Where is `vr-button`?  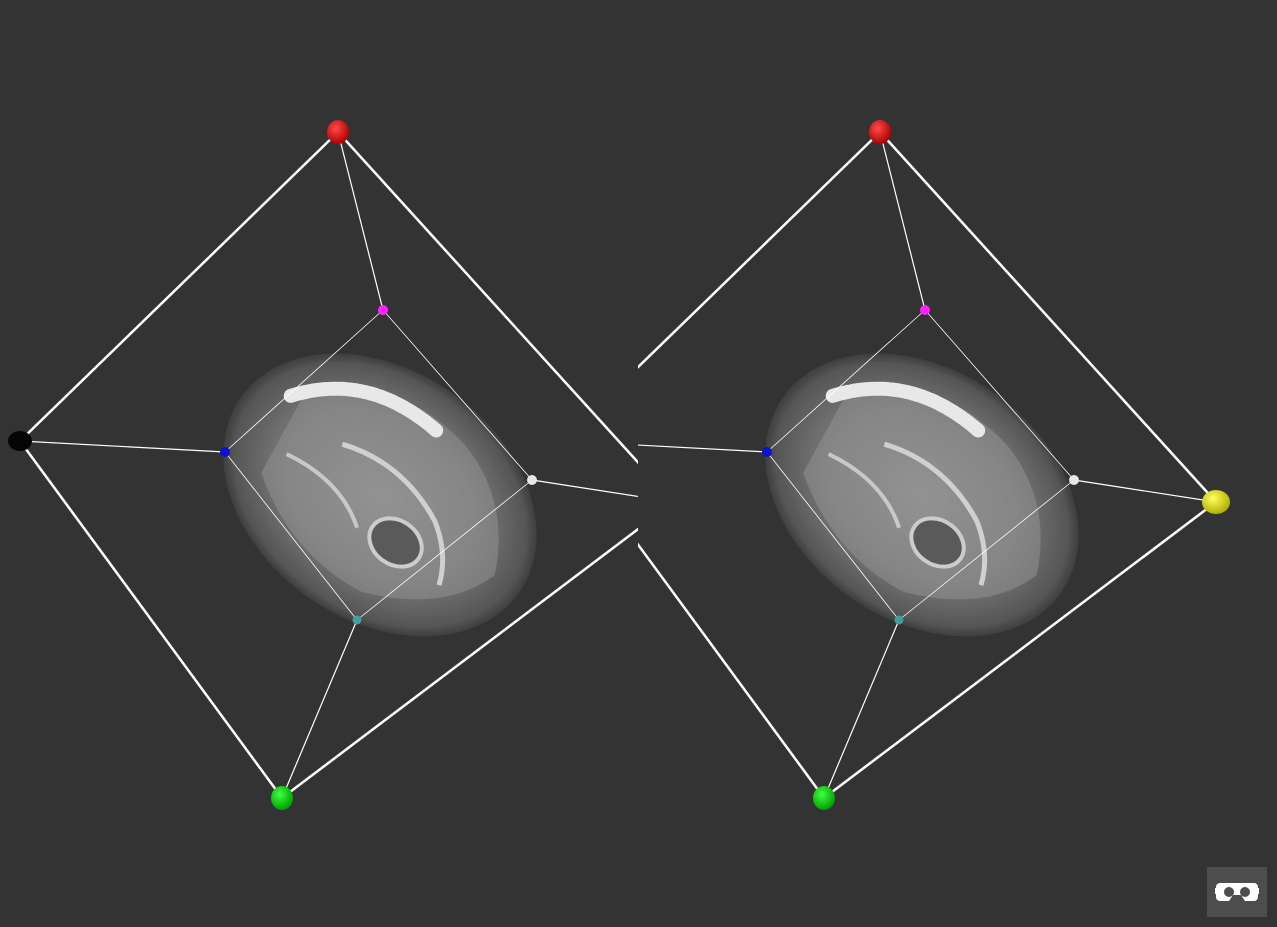
vr-button is located at coordinates (1237, 892).